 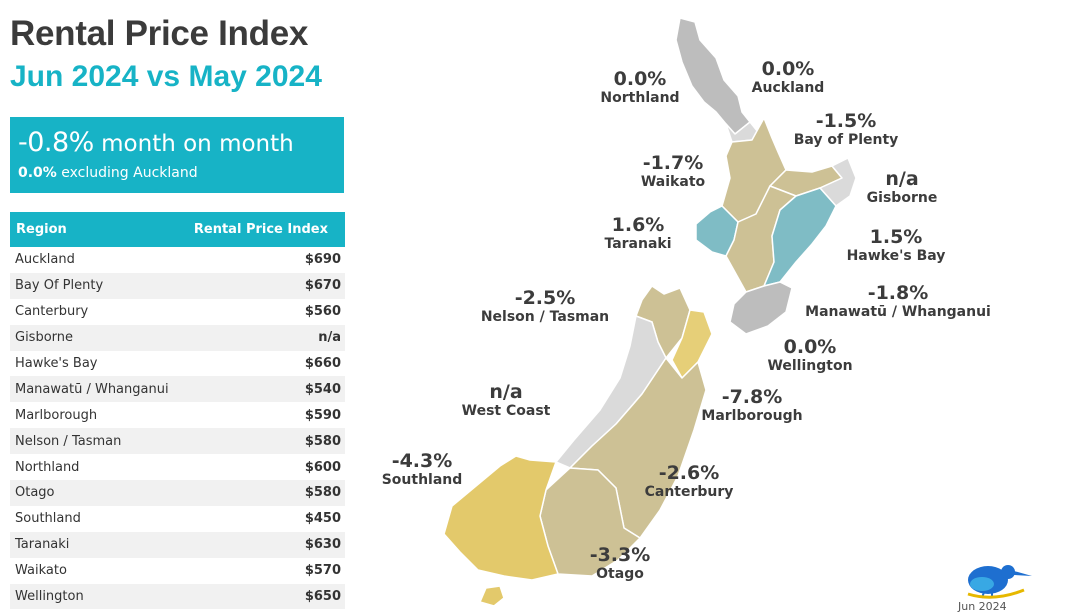 I want to click on region-rent-value: n/a, so click(x=329, y=338).